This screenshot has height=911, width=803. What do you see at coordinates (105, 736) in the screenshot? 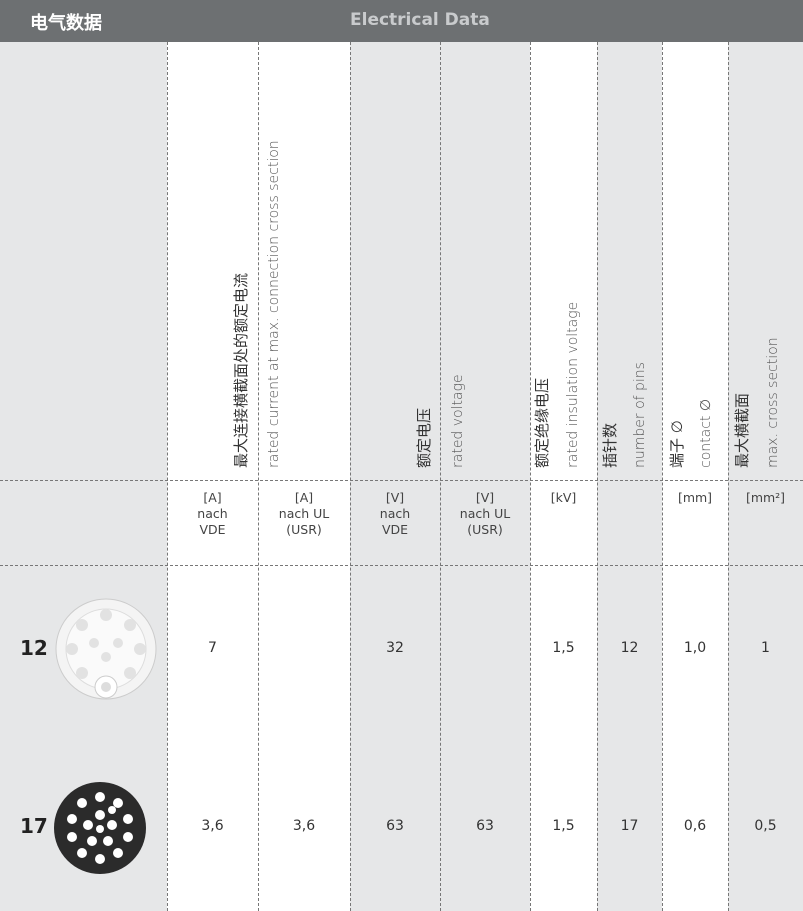
I see `connector-images` at bounding box center [105, 736].